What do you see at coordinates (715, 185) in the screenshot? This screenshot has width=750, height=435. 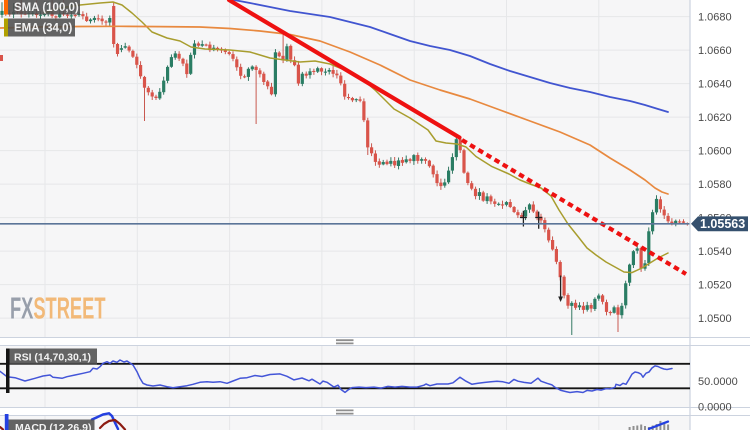 I see `svg-text: 1.0580` at bounding box center [715, 185].